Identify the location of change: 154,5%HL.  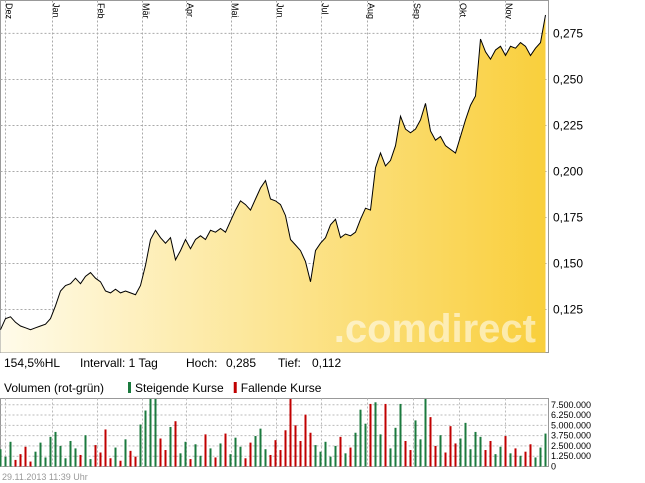
(32, 363).